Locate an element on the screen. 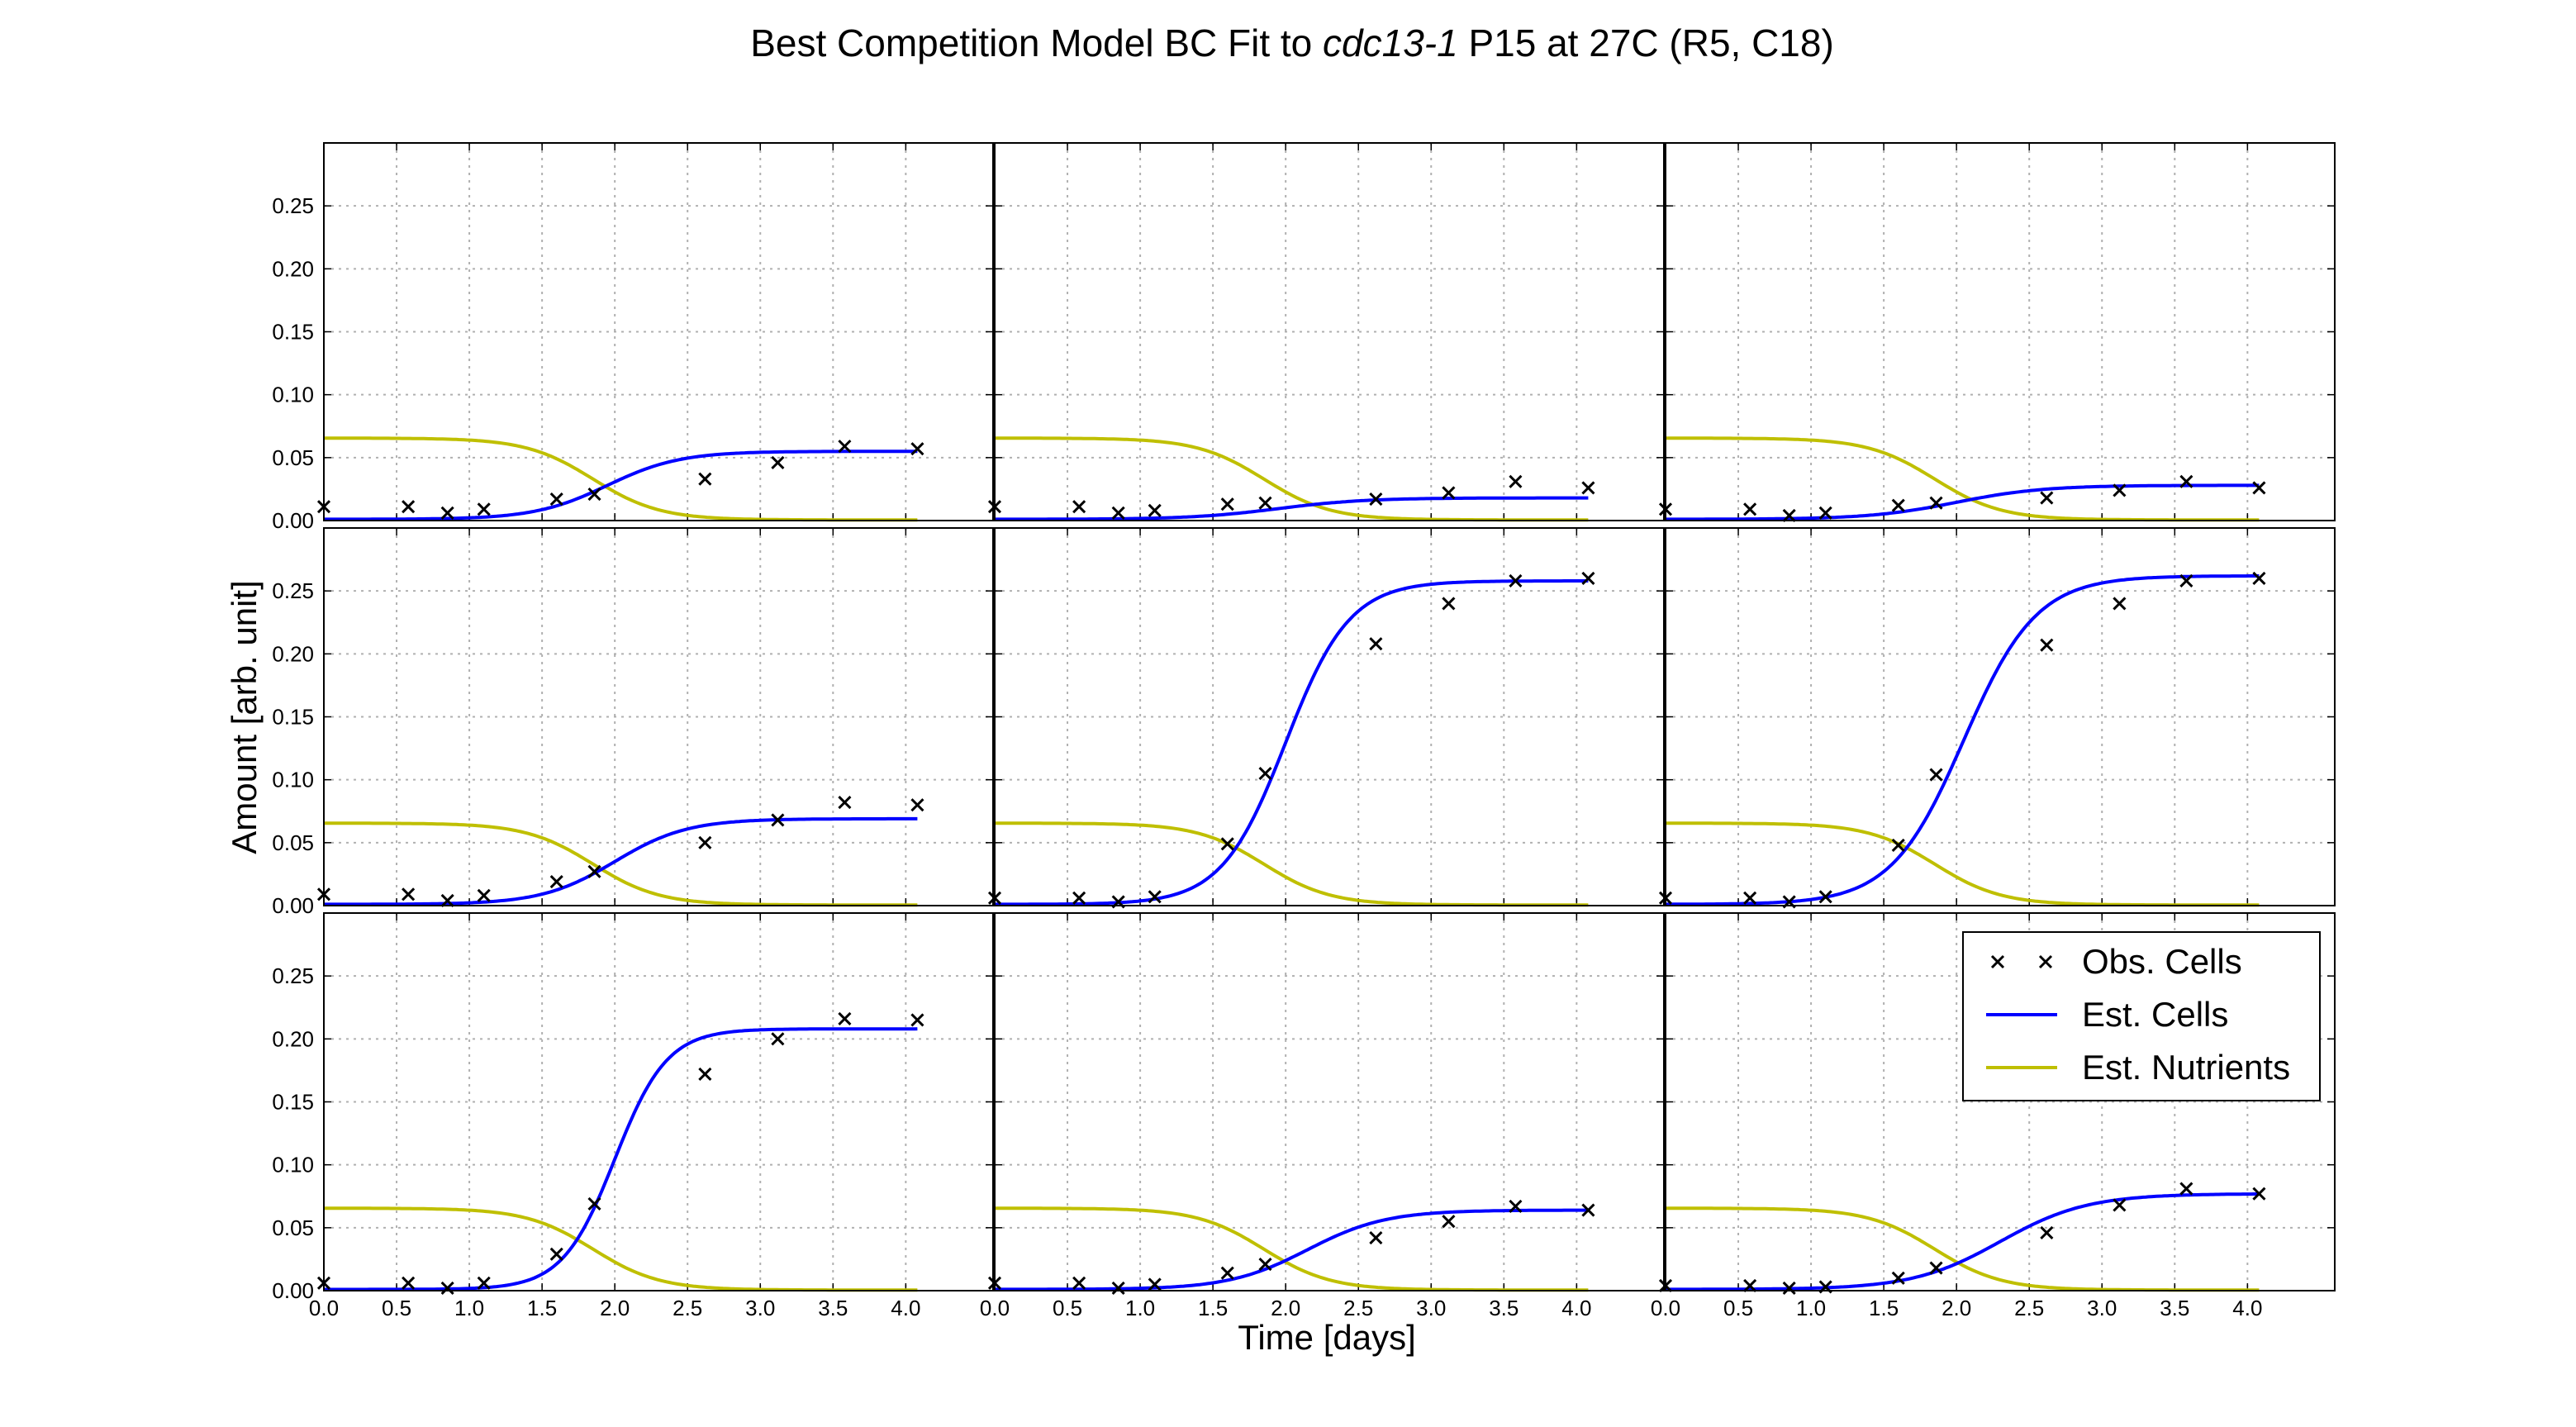 The width and height of the screenshot is (2576, 1427). title-suffix: P15 at 27C (R5, C18) is located at coordinates (1646, 42).